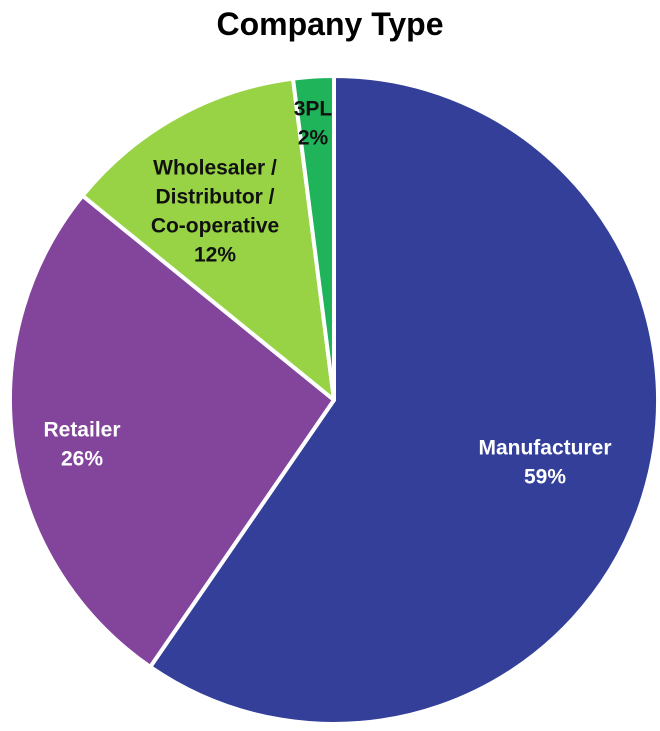  What do you see at coordinates (544, 463) in the screenshot?
I see `slice-label-manufacturer: Manufacturer 59%` at bounding box center [544, 463].